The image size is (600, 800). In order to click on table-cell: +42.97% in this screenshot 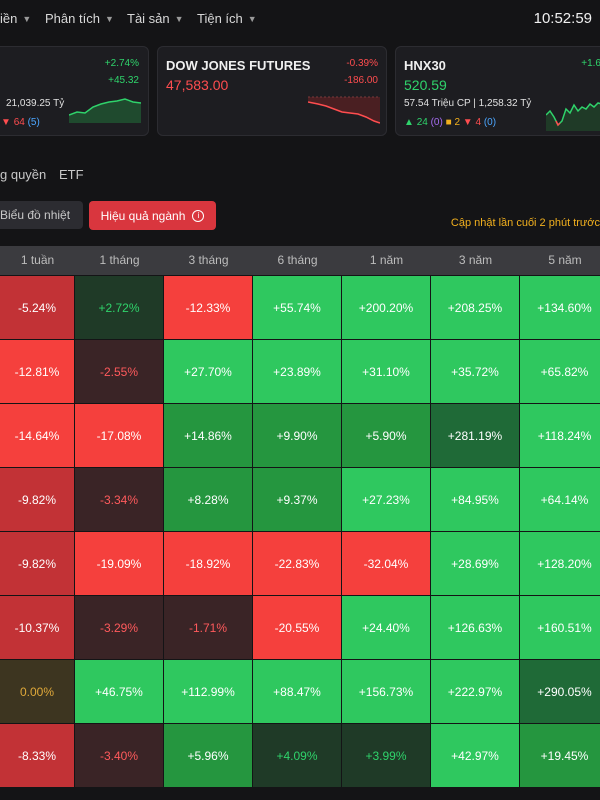, I will do `click(475, 756)`.